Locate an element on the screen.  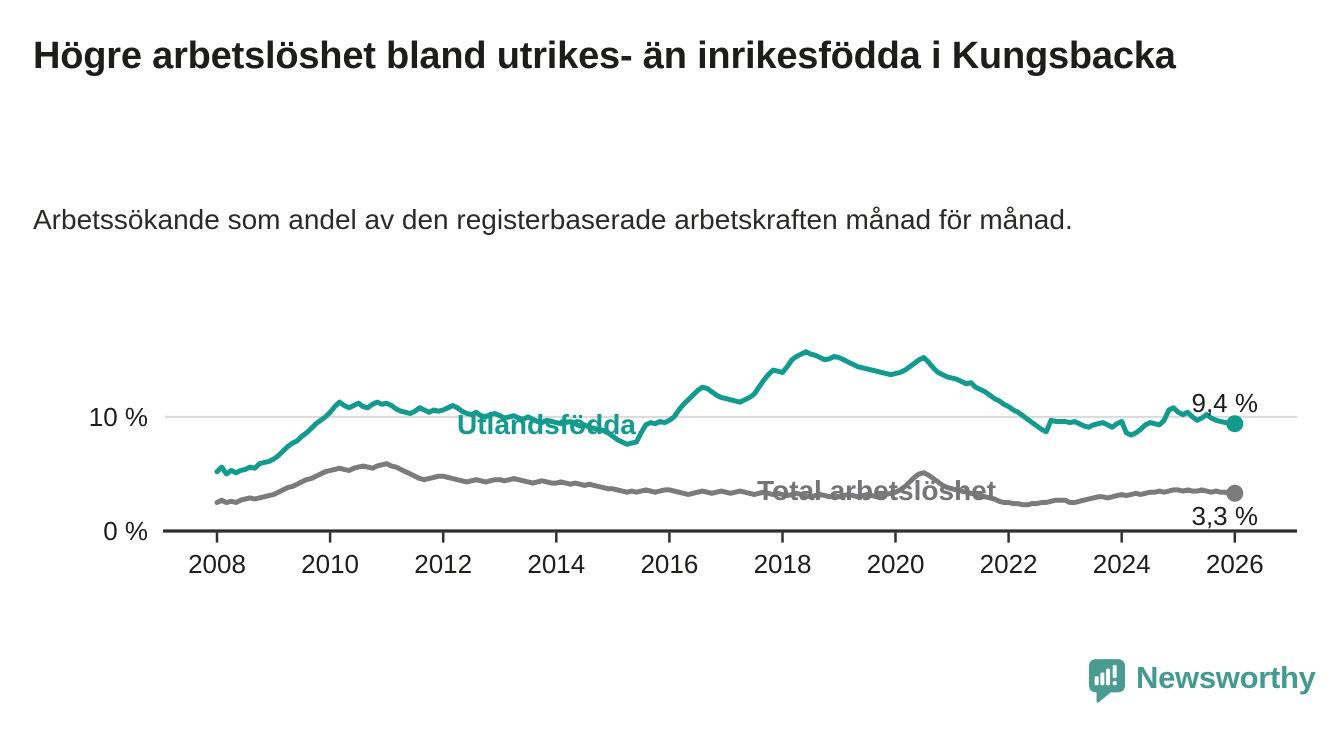
x-axis-label-2022: 2022 is located at coordinates (1009, 564).